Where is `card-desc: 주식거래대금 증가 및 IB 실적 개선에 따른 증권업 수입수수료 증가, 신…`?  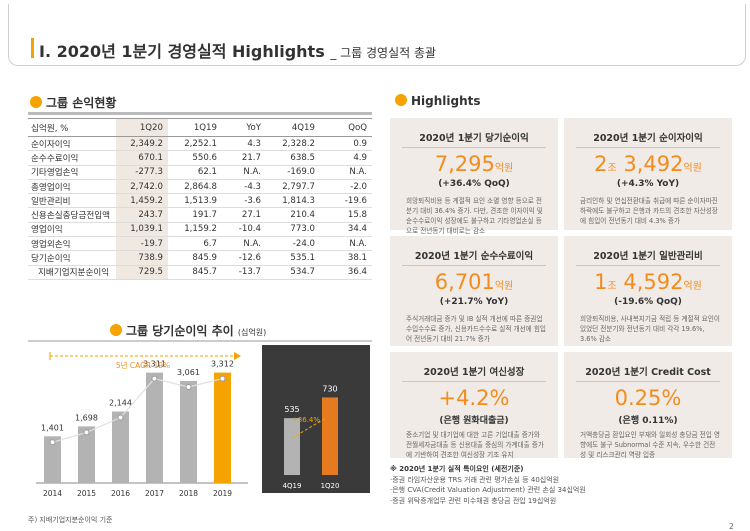 card-desc: 주식거래대금 증가 및 IB 실적 개선에 따른 증권업 수입수수료 증가, 신… is located at coordinates (476, 329).